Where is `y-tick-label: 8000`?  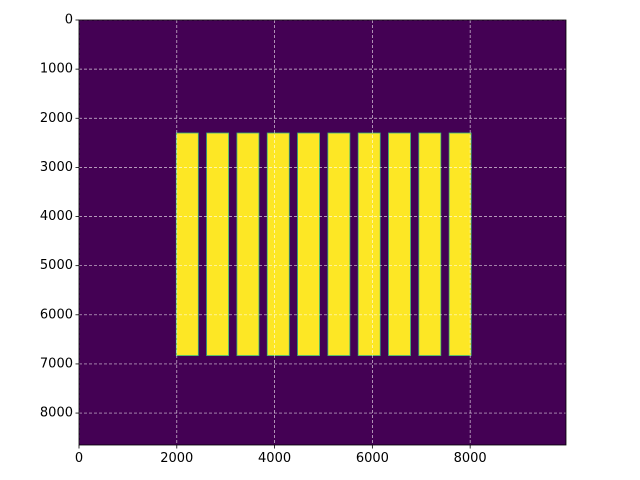
y-tick-label: 8000 is located at coordinates (56, 413).